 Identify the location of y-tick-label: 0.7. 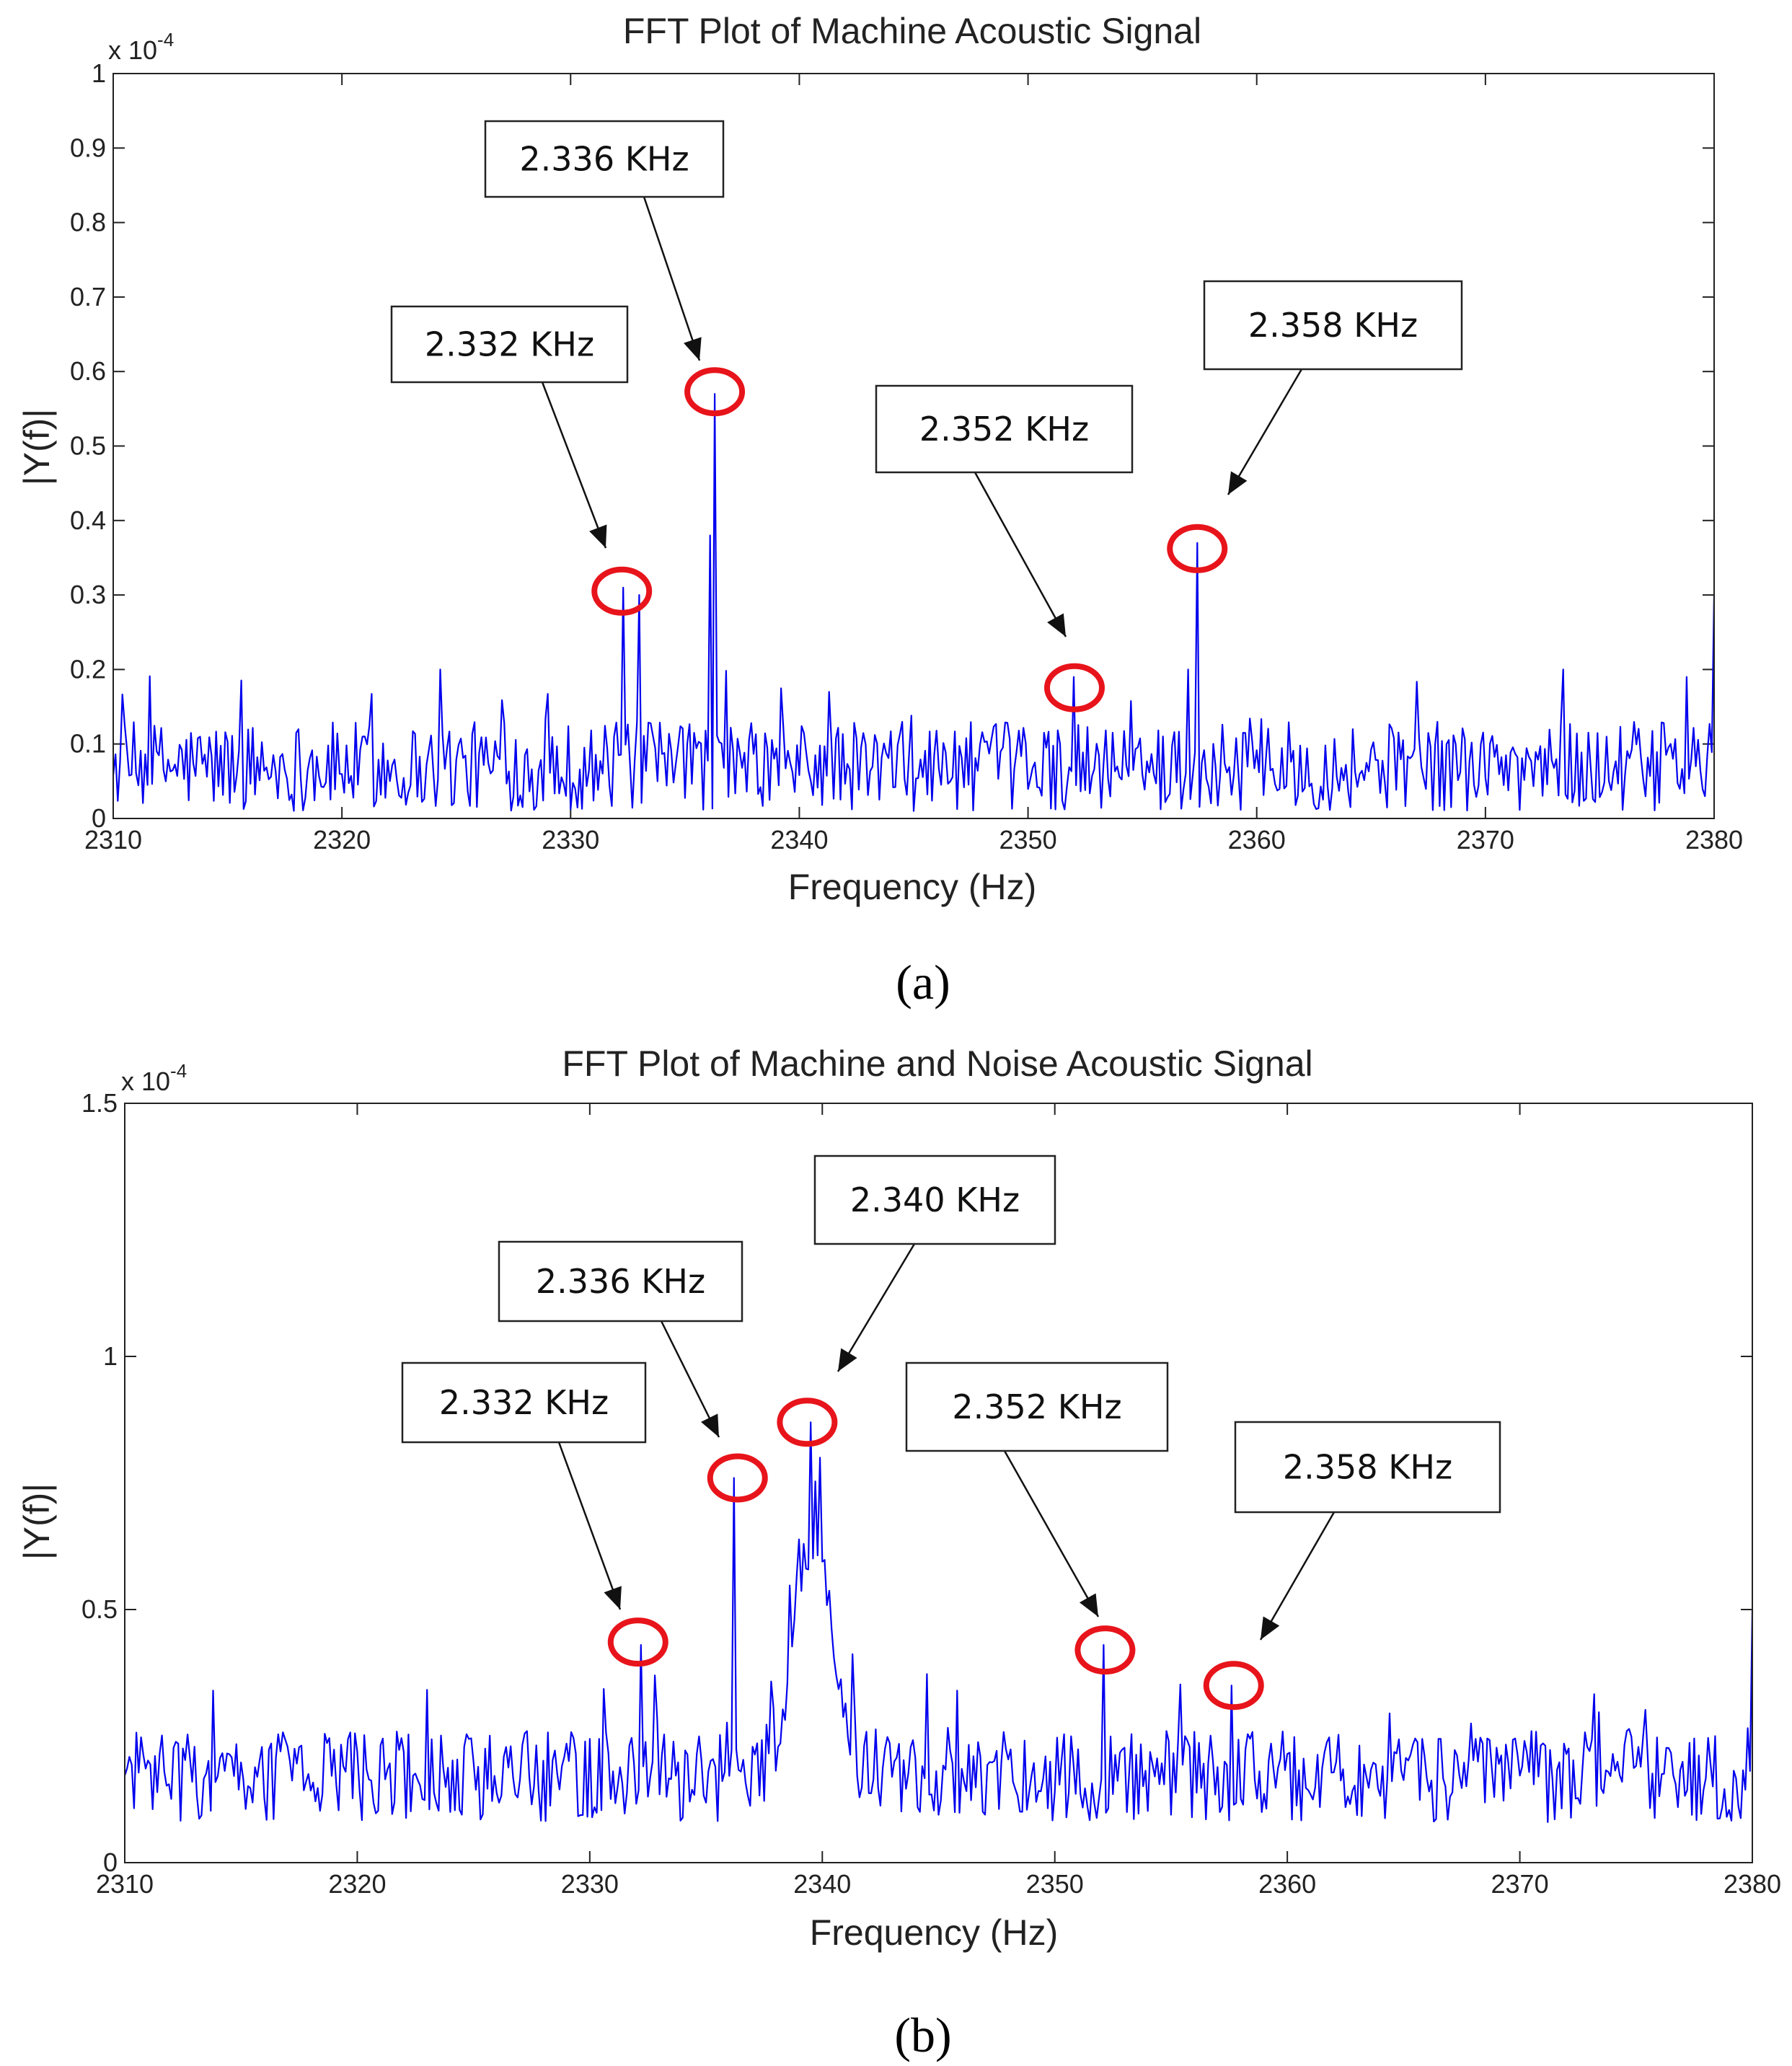
(88, 297).